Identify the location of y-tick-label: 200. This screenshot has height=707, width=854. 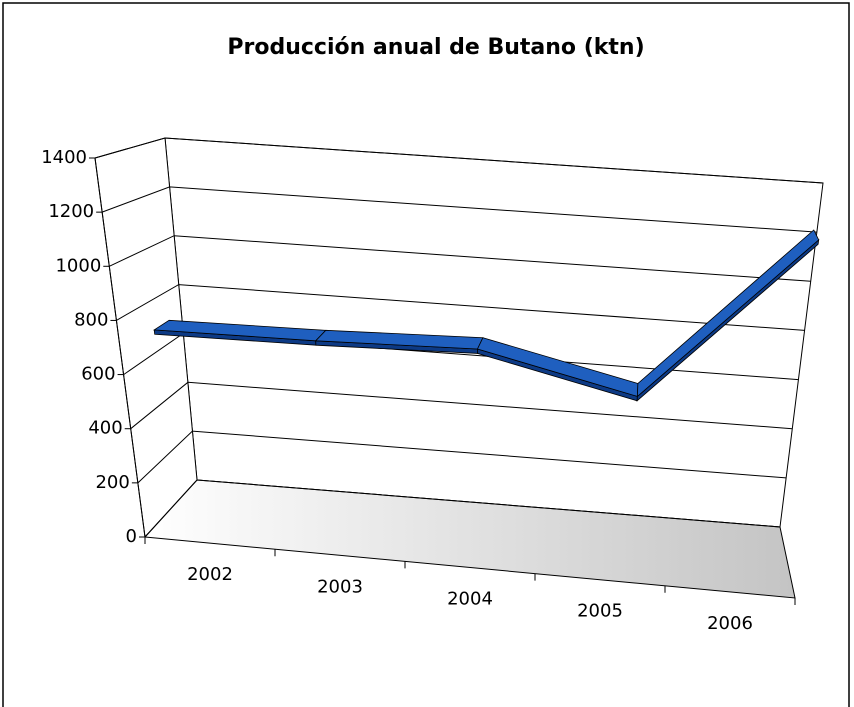
(112, 482).